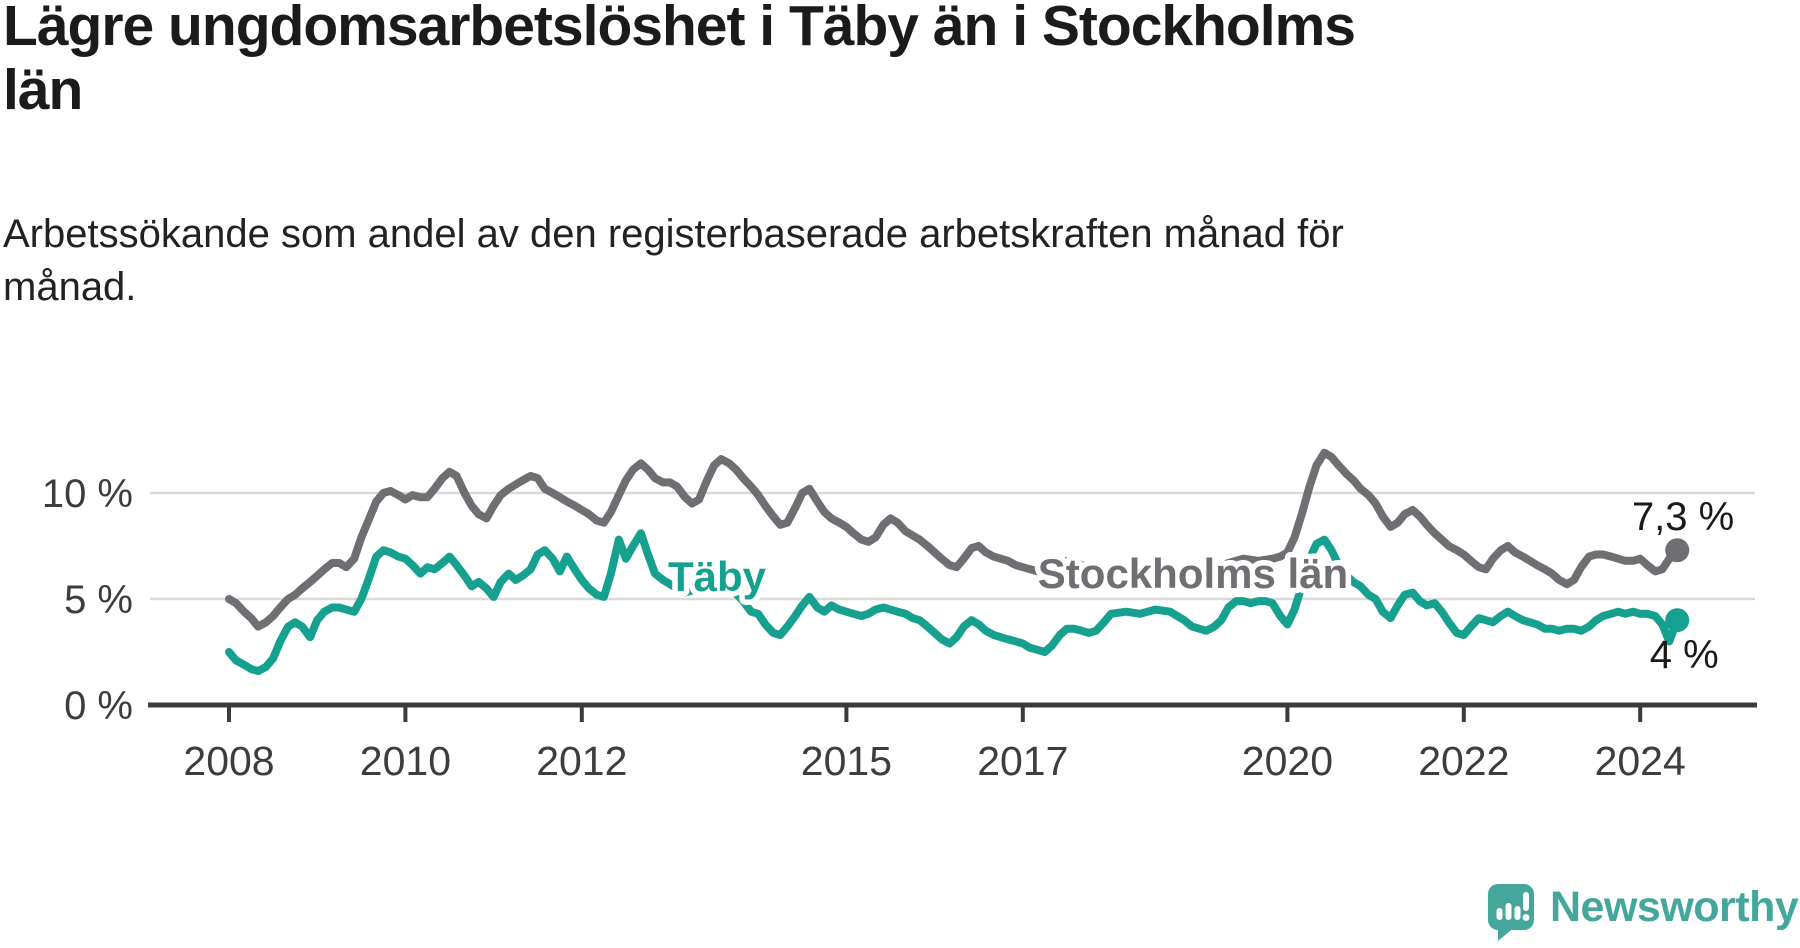  I want to click on bar-chart-exclamation-speech-bubble-icon, so click(1511, 912).